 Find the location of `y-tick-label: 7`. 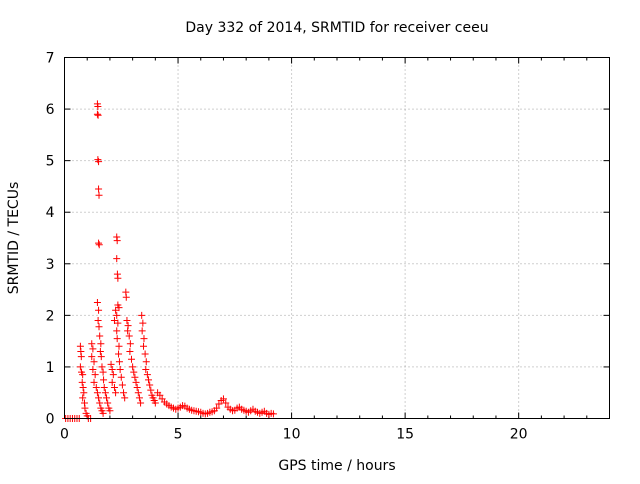

y-tick-label: 7 is located at coordinates (50, 59).